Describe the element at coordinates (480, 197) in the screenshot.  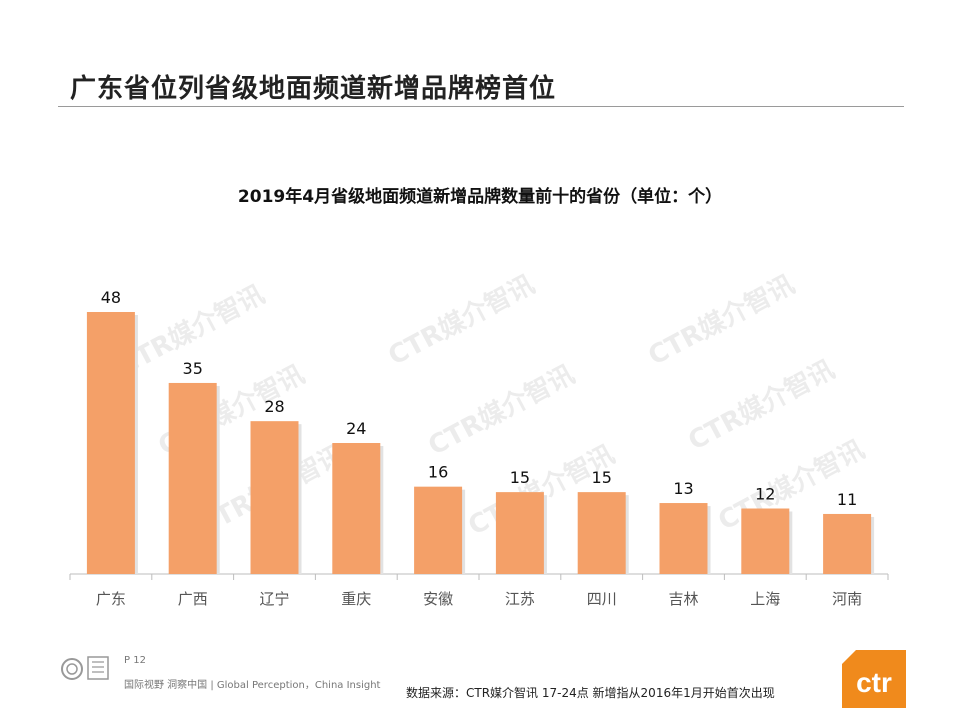
I see `chart-title: 2019年4月省级地面频道新增品牌数量前十的省份（单位：个）` at that location.